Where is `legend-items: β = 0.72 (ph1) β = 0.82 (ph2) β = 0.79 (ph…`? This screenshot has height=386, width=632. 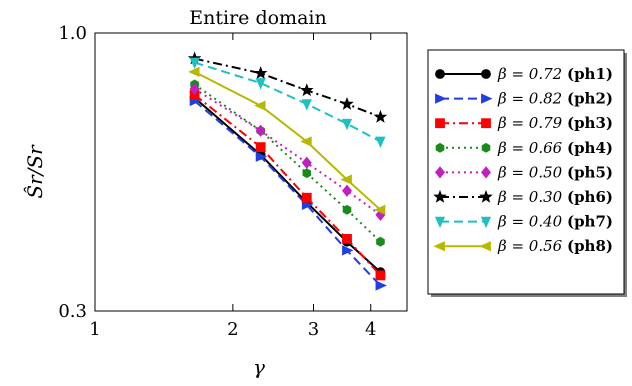 legend-items: β = 0.72 (ph1) β = 0.82 (ph2) β = 0.79 (ph… is located at coordinates (523, 160).